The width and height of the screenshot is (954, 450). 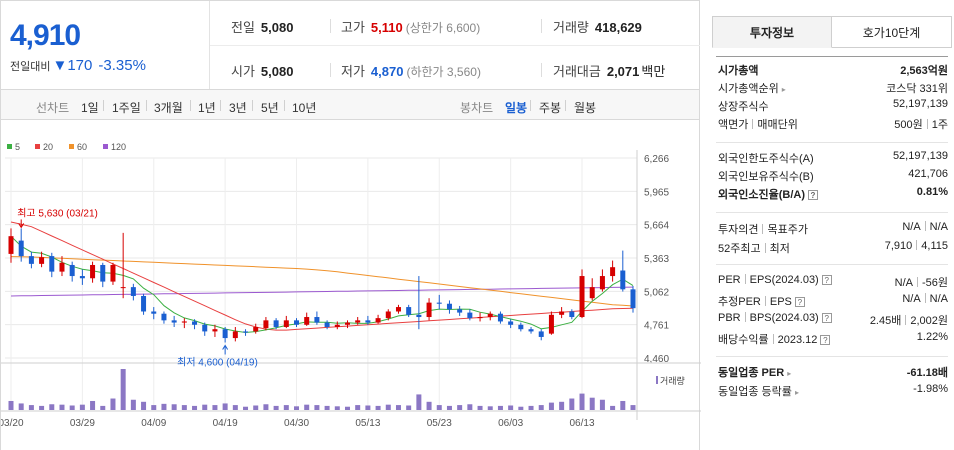 I want to click on tab-investment-info: 투자정보, so click(x=772, y=32).